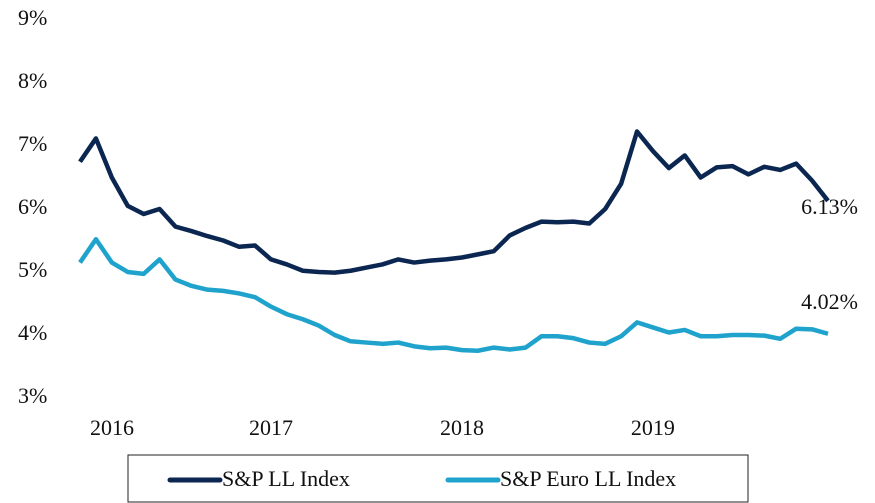  What do you see at coordinates (112, 427) in the screenshot?
I see `x-tick-label: 2016` at bounding box center [112, 427].